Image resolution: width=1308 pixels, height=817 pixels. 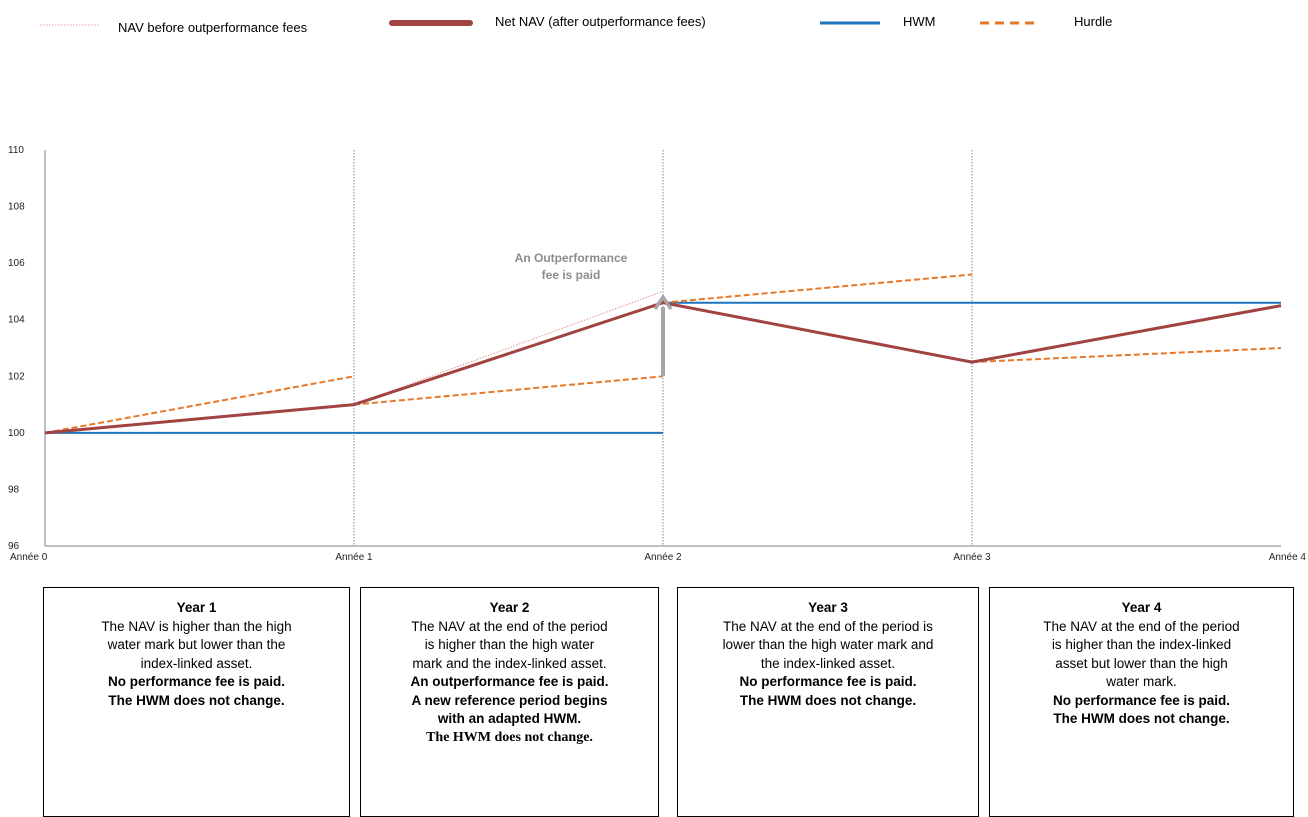 What do you see at coordinates (919, 21) in the screenshot?
I see `legend-label-2: HWM` at bounding box center [919, 21].